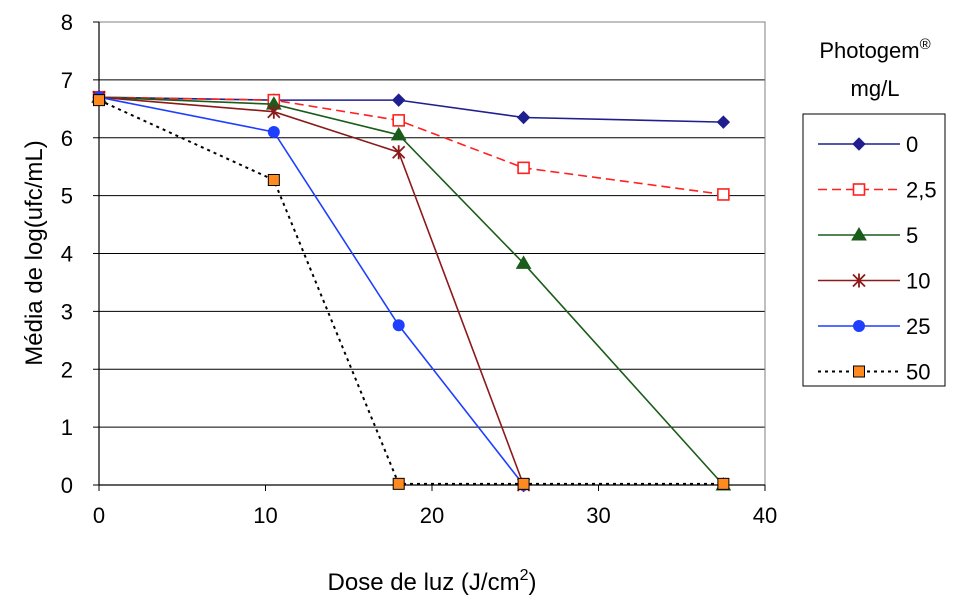  Describe the element at coordinates (67, 138) in the screenshot. I see `y-tick-label-6: 6` at that location.